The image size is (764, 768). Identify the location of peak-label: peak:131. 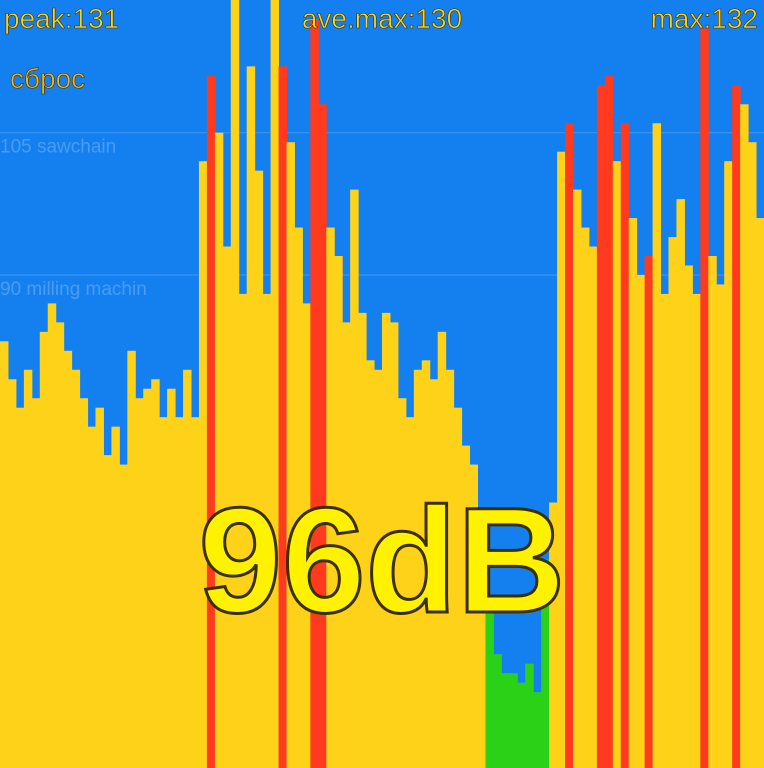
(61, 18).